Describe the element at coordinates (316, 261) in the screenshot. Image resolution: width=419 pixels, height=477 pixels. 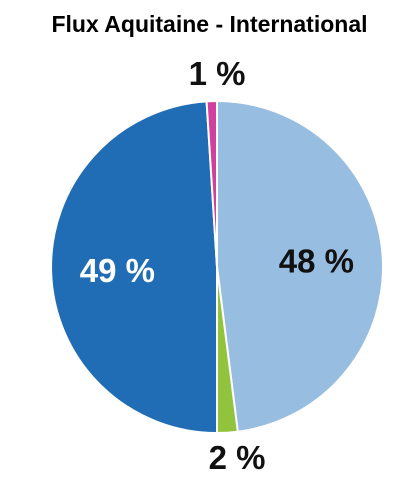
I see `pie-label-0: 48 %` at that location.